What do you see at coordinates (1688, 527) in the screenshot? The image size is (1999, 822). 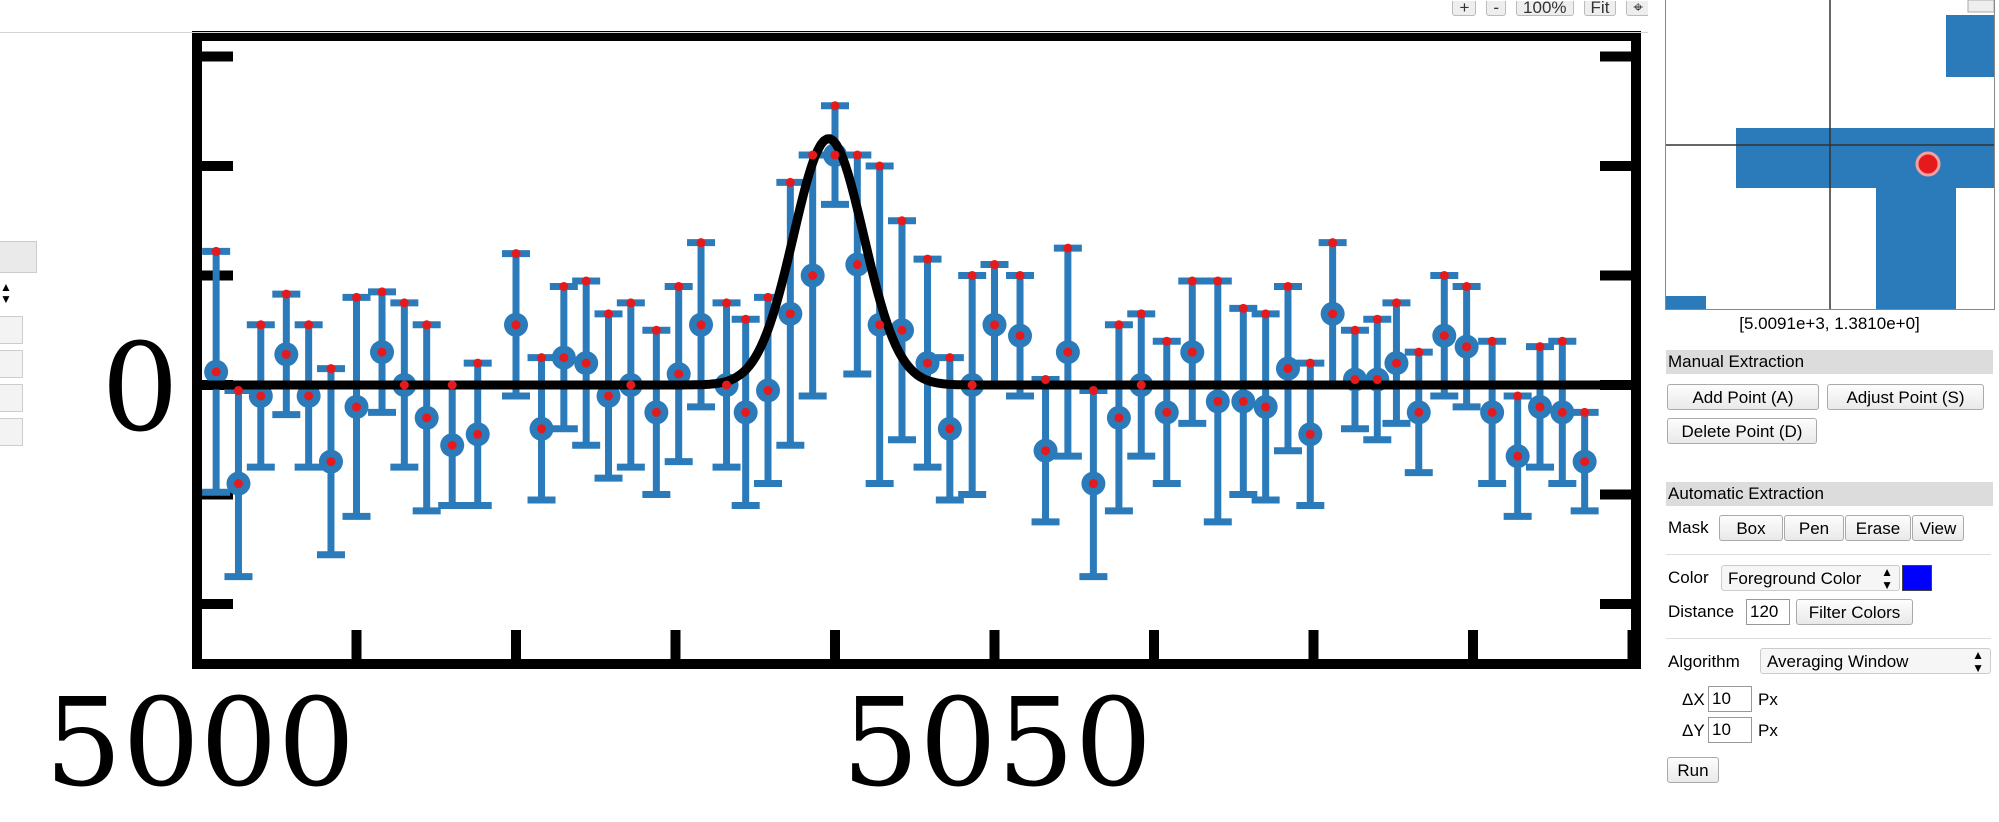 I see `mask-label: Mask` at bounding box center [1688, 527].